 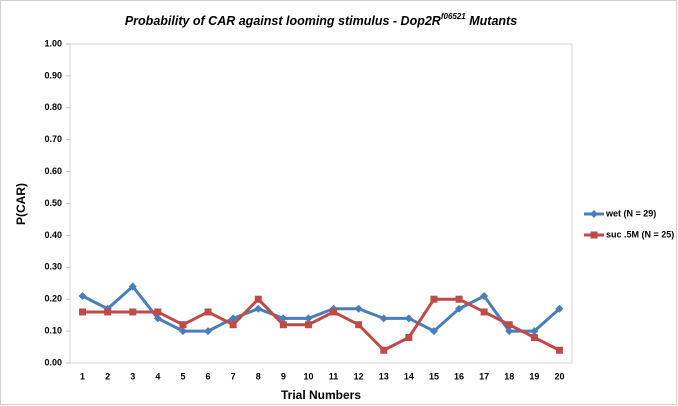 What do you see at coordinates (53, 267) in the screenshot?
I see `y-tick-label: 0.30` at bounding box center [53, 267].